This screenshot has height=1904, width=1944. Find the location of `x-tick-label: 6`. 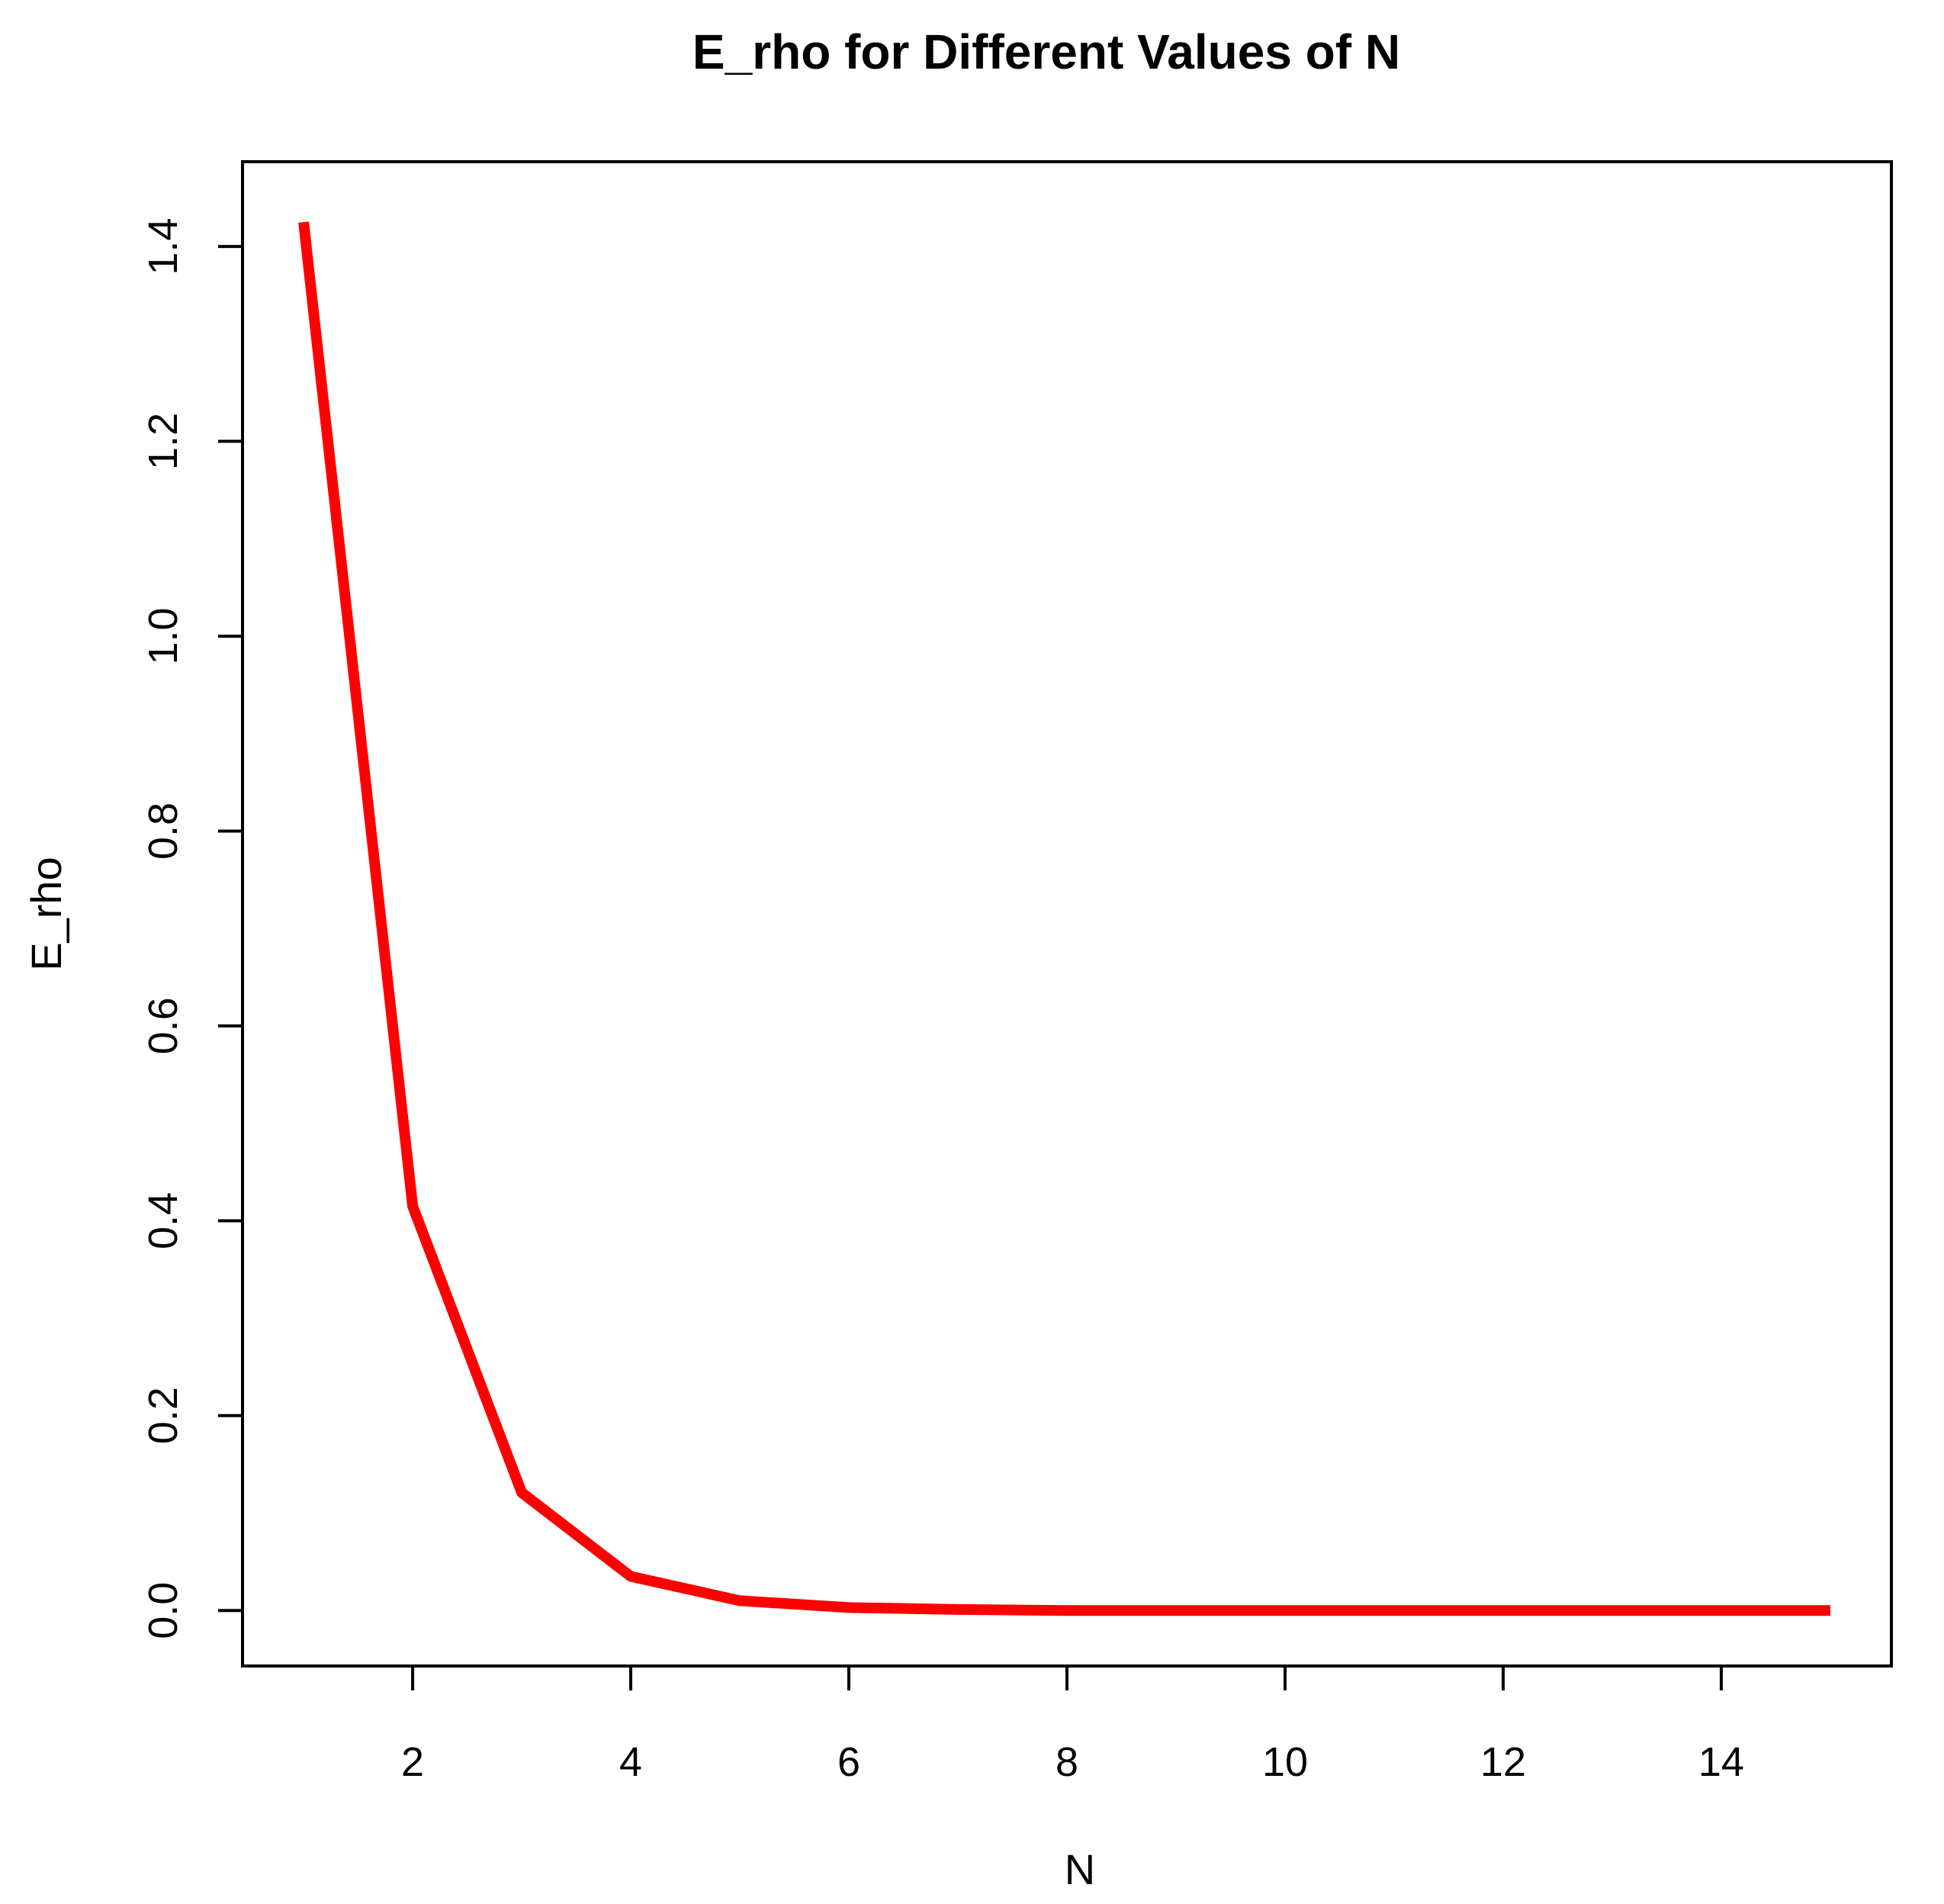

x-tick-label: 6 is located at coordinates (848, 1762).